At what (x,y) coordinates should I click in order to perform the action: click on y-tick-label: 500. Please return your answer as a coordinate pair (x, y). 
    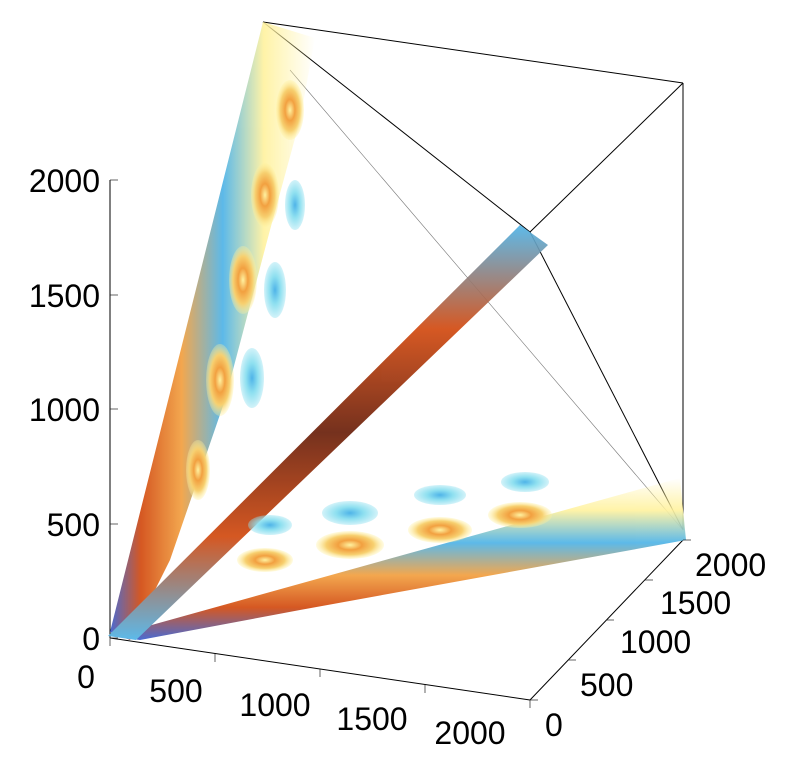
    Looking at the image, I should click on (606, 685).